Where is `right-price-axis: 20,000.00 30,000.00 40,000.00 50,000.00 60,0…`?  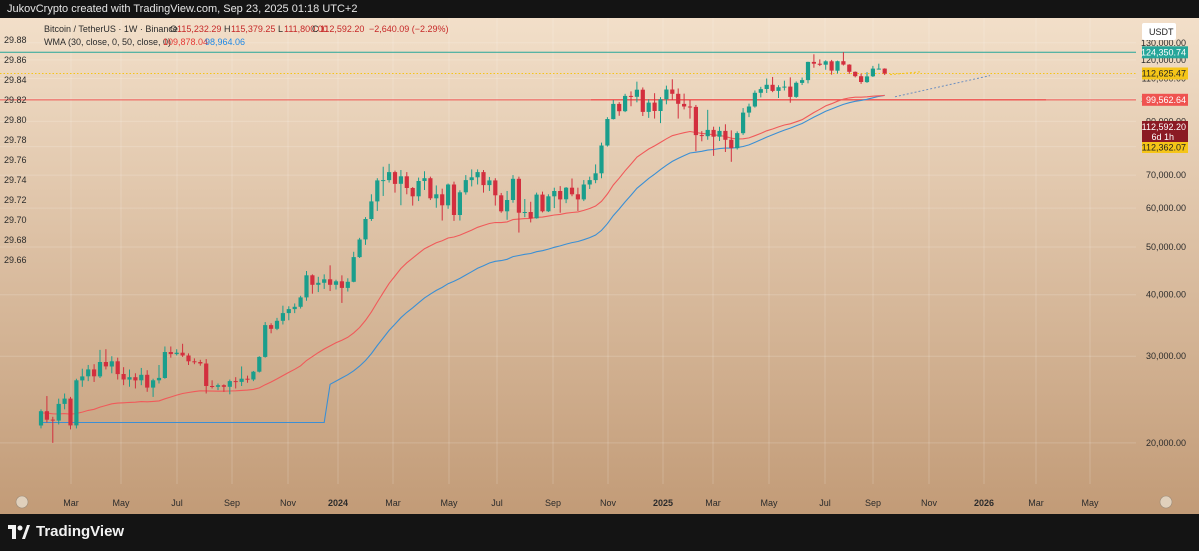 right-price-axis: 20,000.00 30,000.00 40,000.00 50,000.00 60,0… is located at coordinates (1164, 243).